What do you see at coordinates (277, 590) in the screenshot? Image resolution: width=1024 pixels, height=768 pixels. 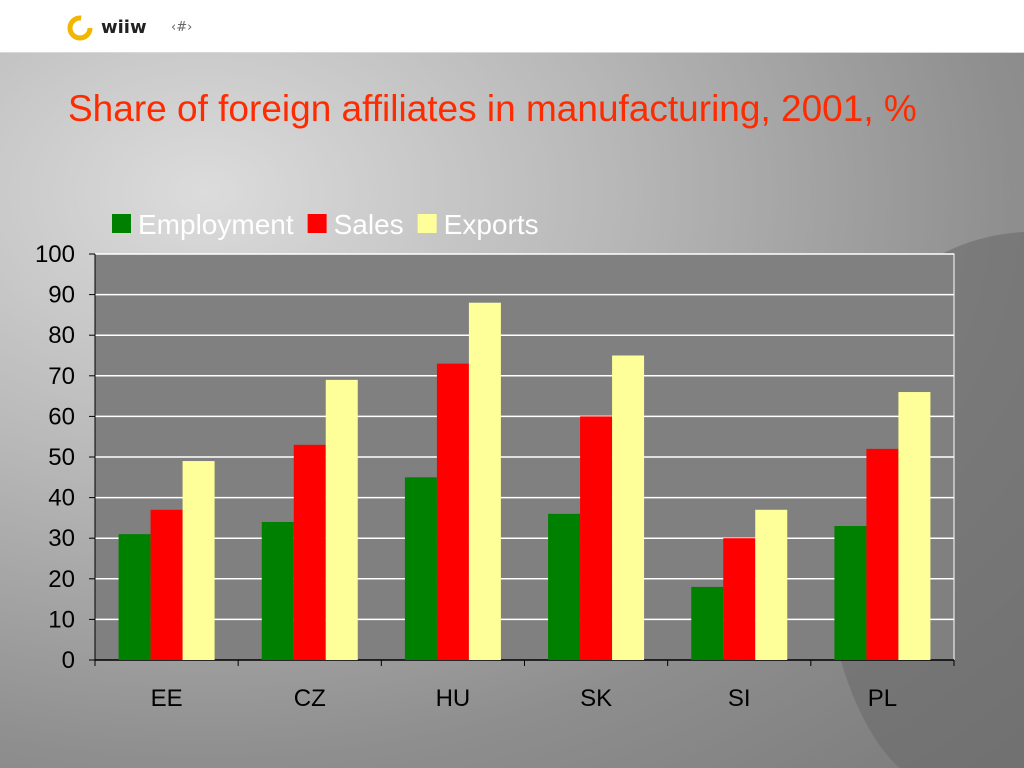 I see `bar-employment-cz` at bounding box center [277, 590].